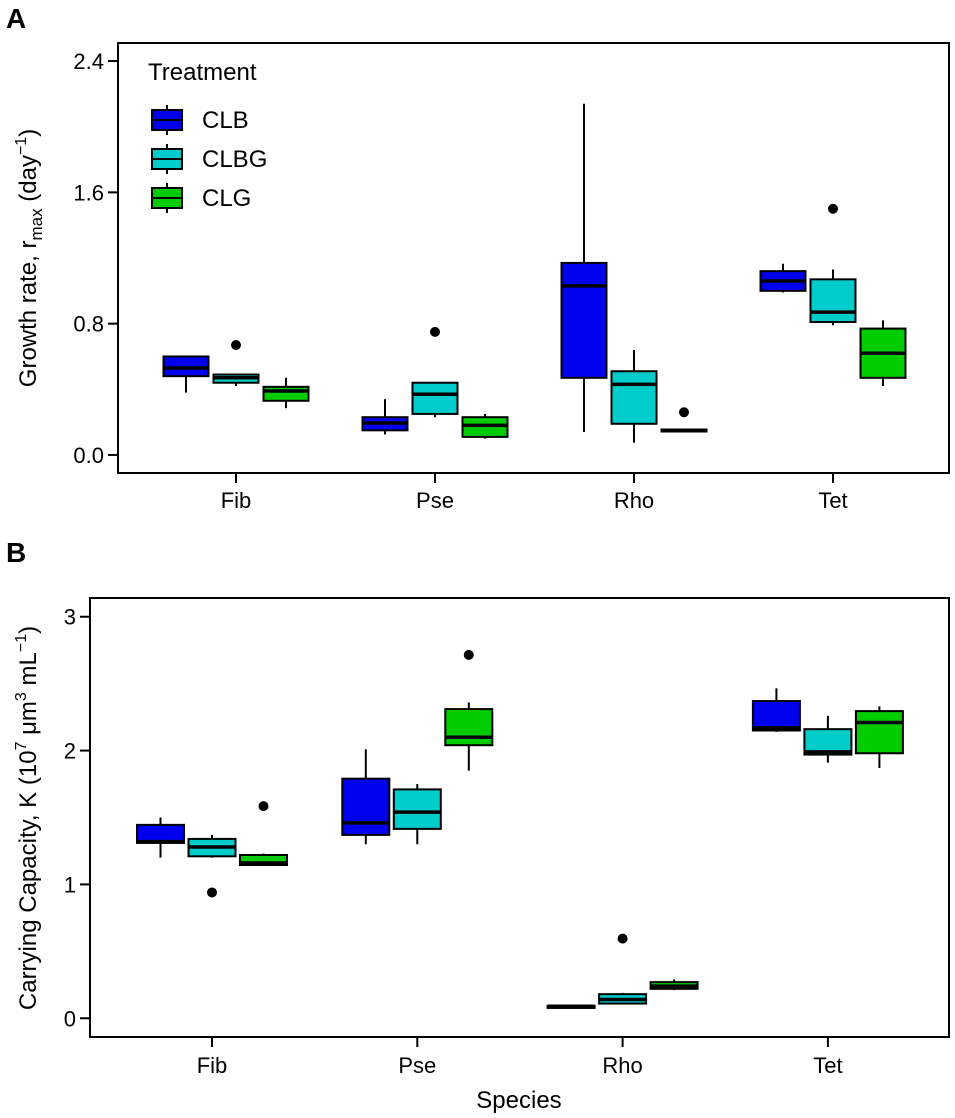 The image size is (955, 1118). Describe the element at coordinates (534, 493) in the screenshot. I see `x-axis-a: Fib Pse Rho Tet` at that location.